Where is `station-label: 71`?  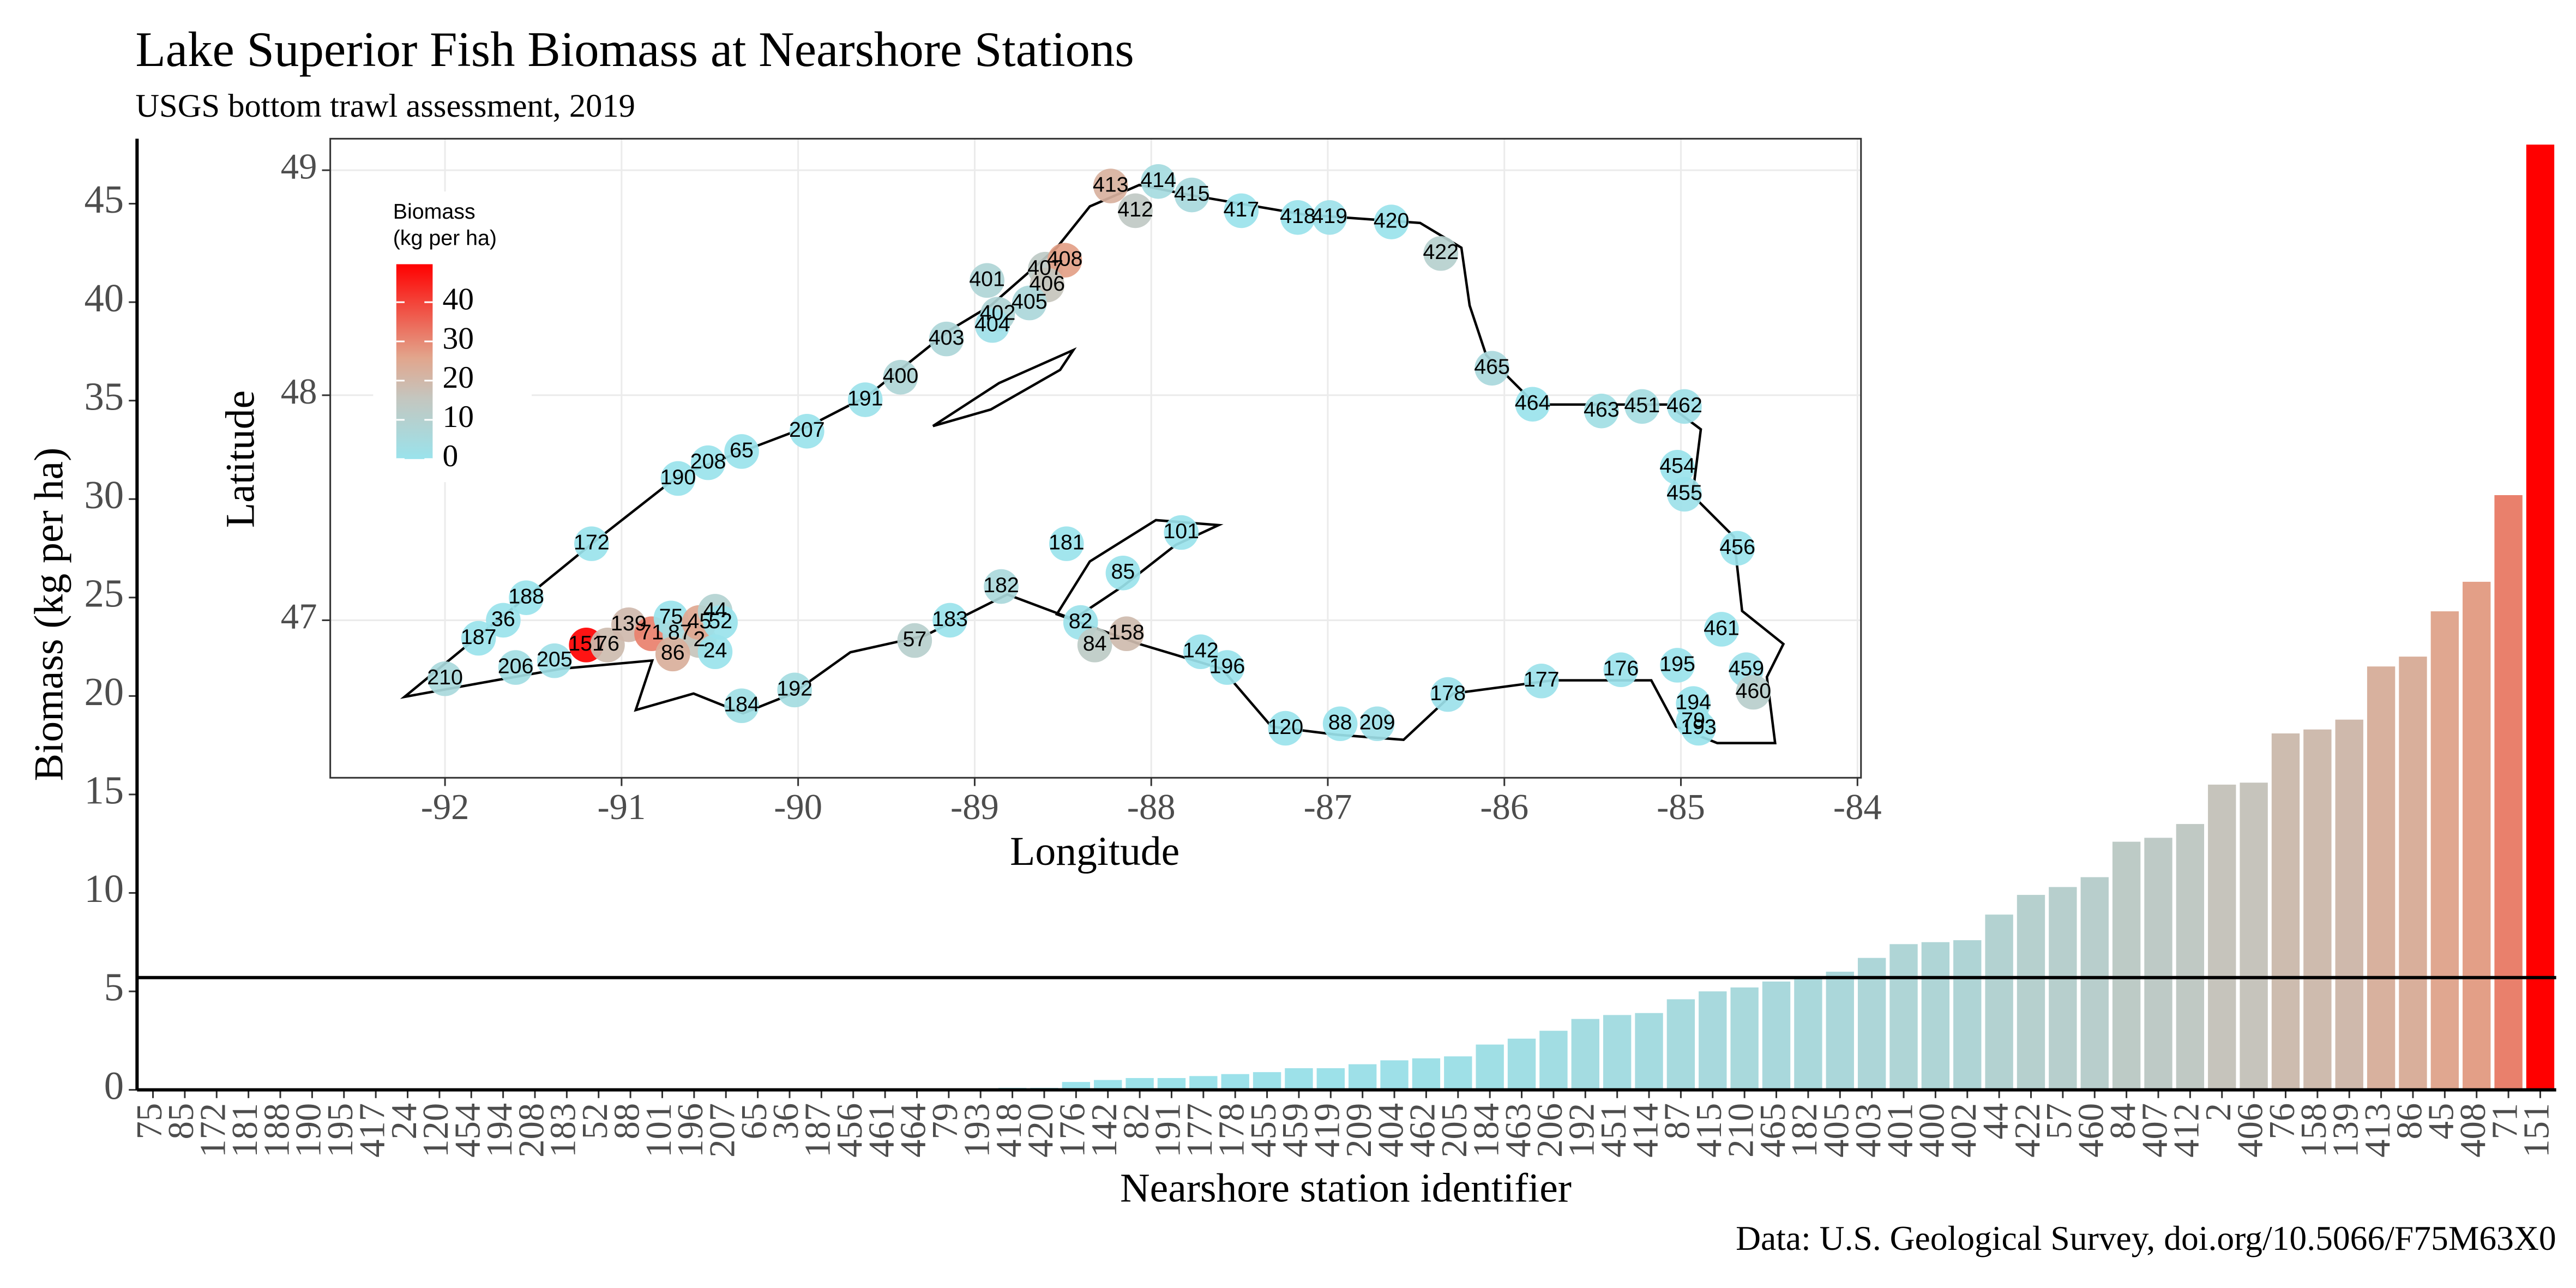
station-label: 71 is located at coordinates (652, 633).